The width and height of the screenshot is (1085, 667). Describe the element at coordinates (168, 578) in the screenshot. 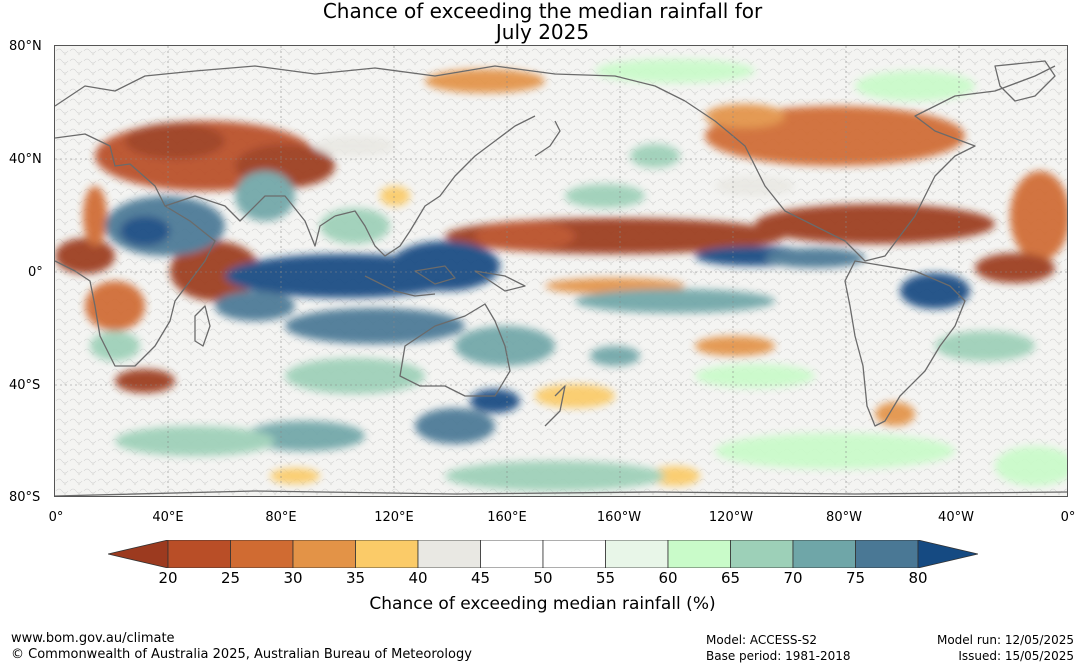

I see `colorbar-tick-20: 20` at that location.